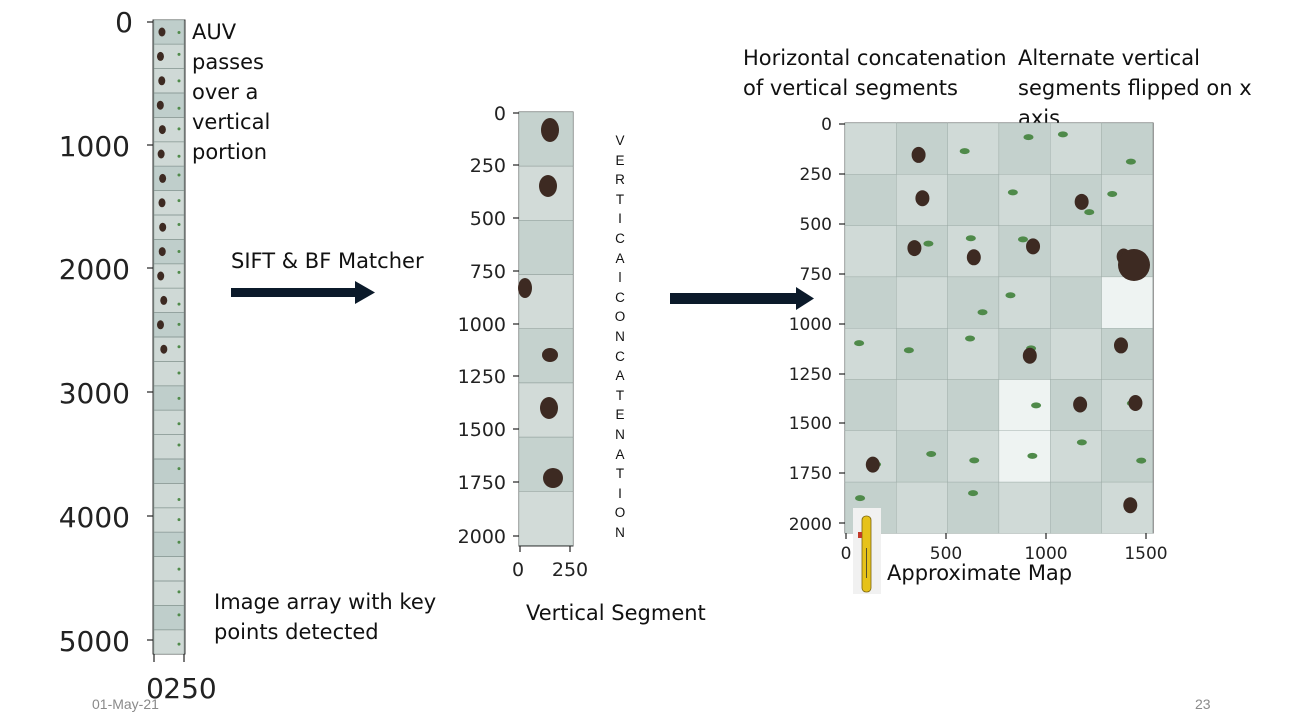 This screenshot has width=1299, height=728. I want to click on approximate-map-caption: Approximate Map, so click(980, 573).